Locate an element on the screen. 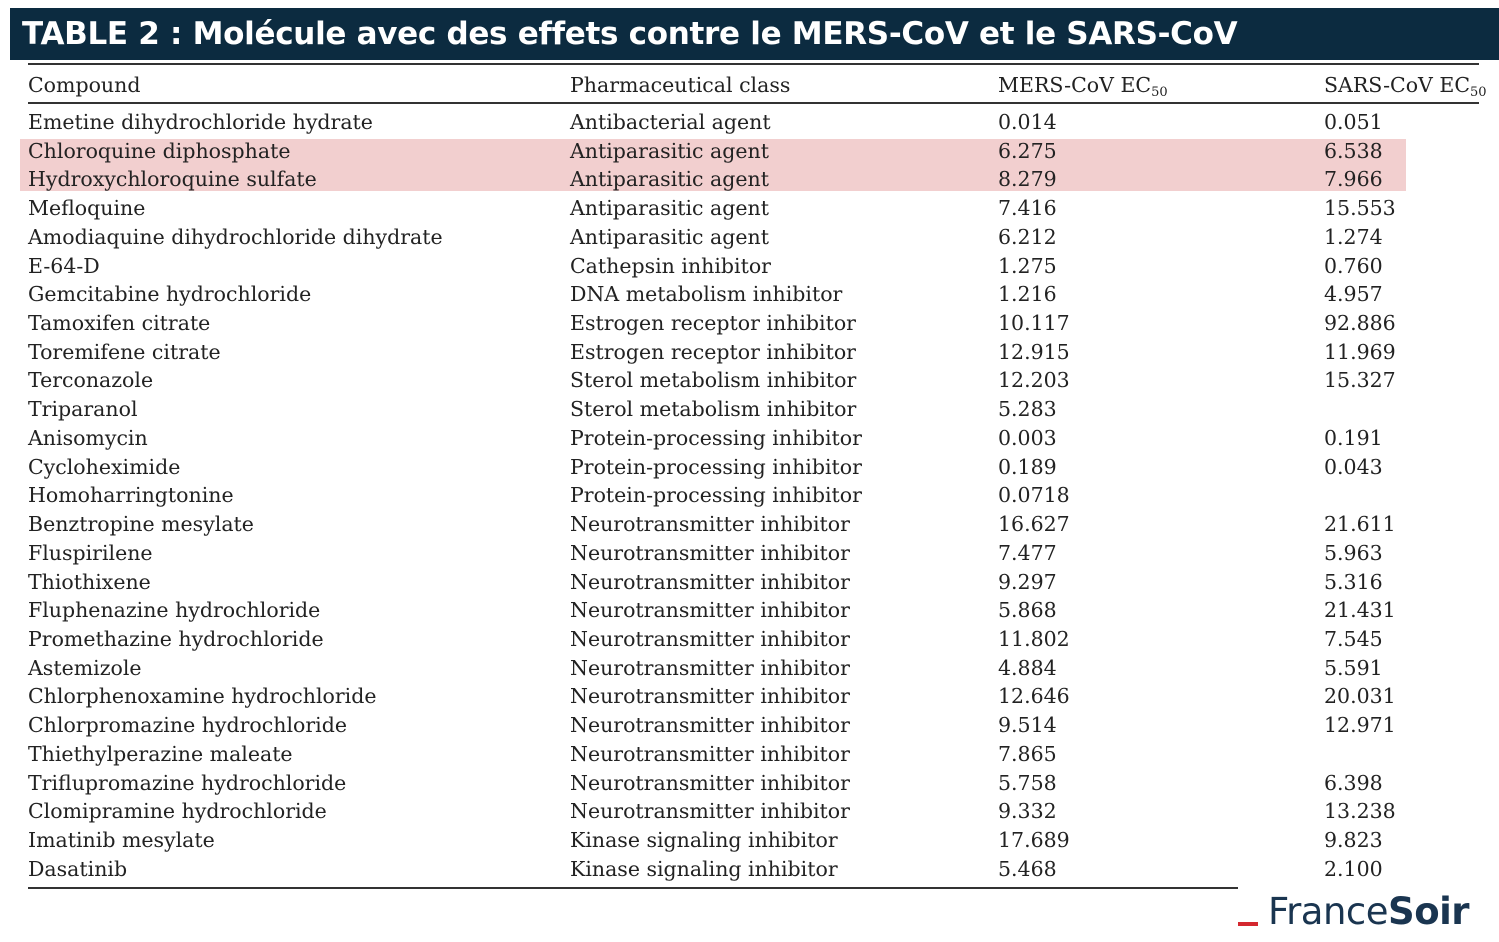  cell-mers: 4.884 is located at coordinates (1027, 667).